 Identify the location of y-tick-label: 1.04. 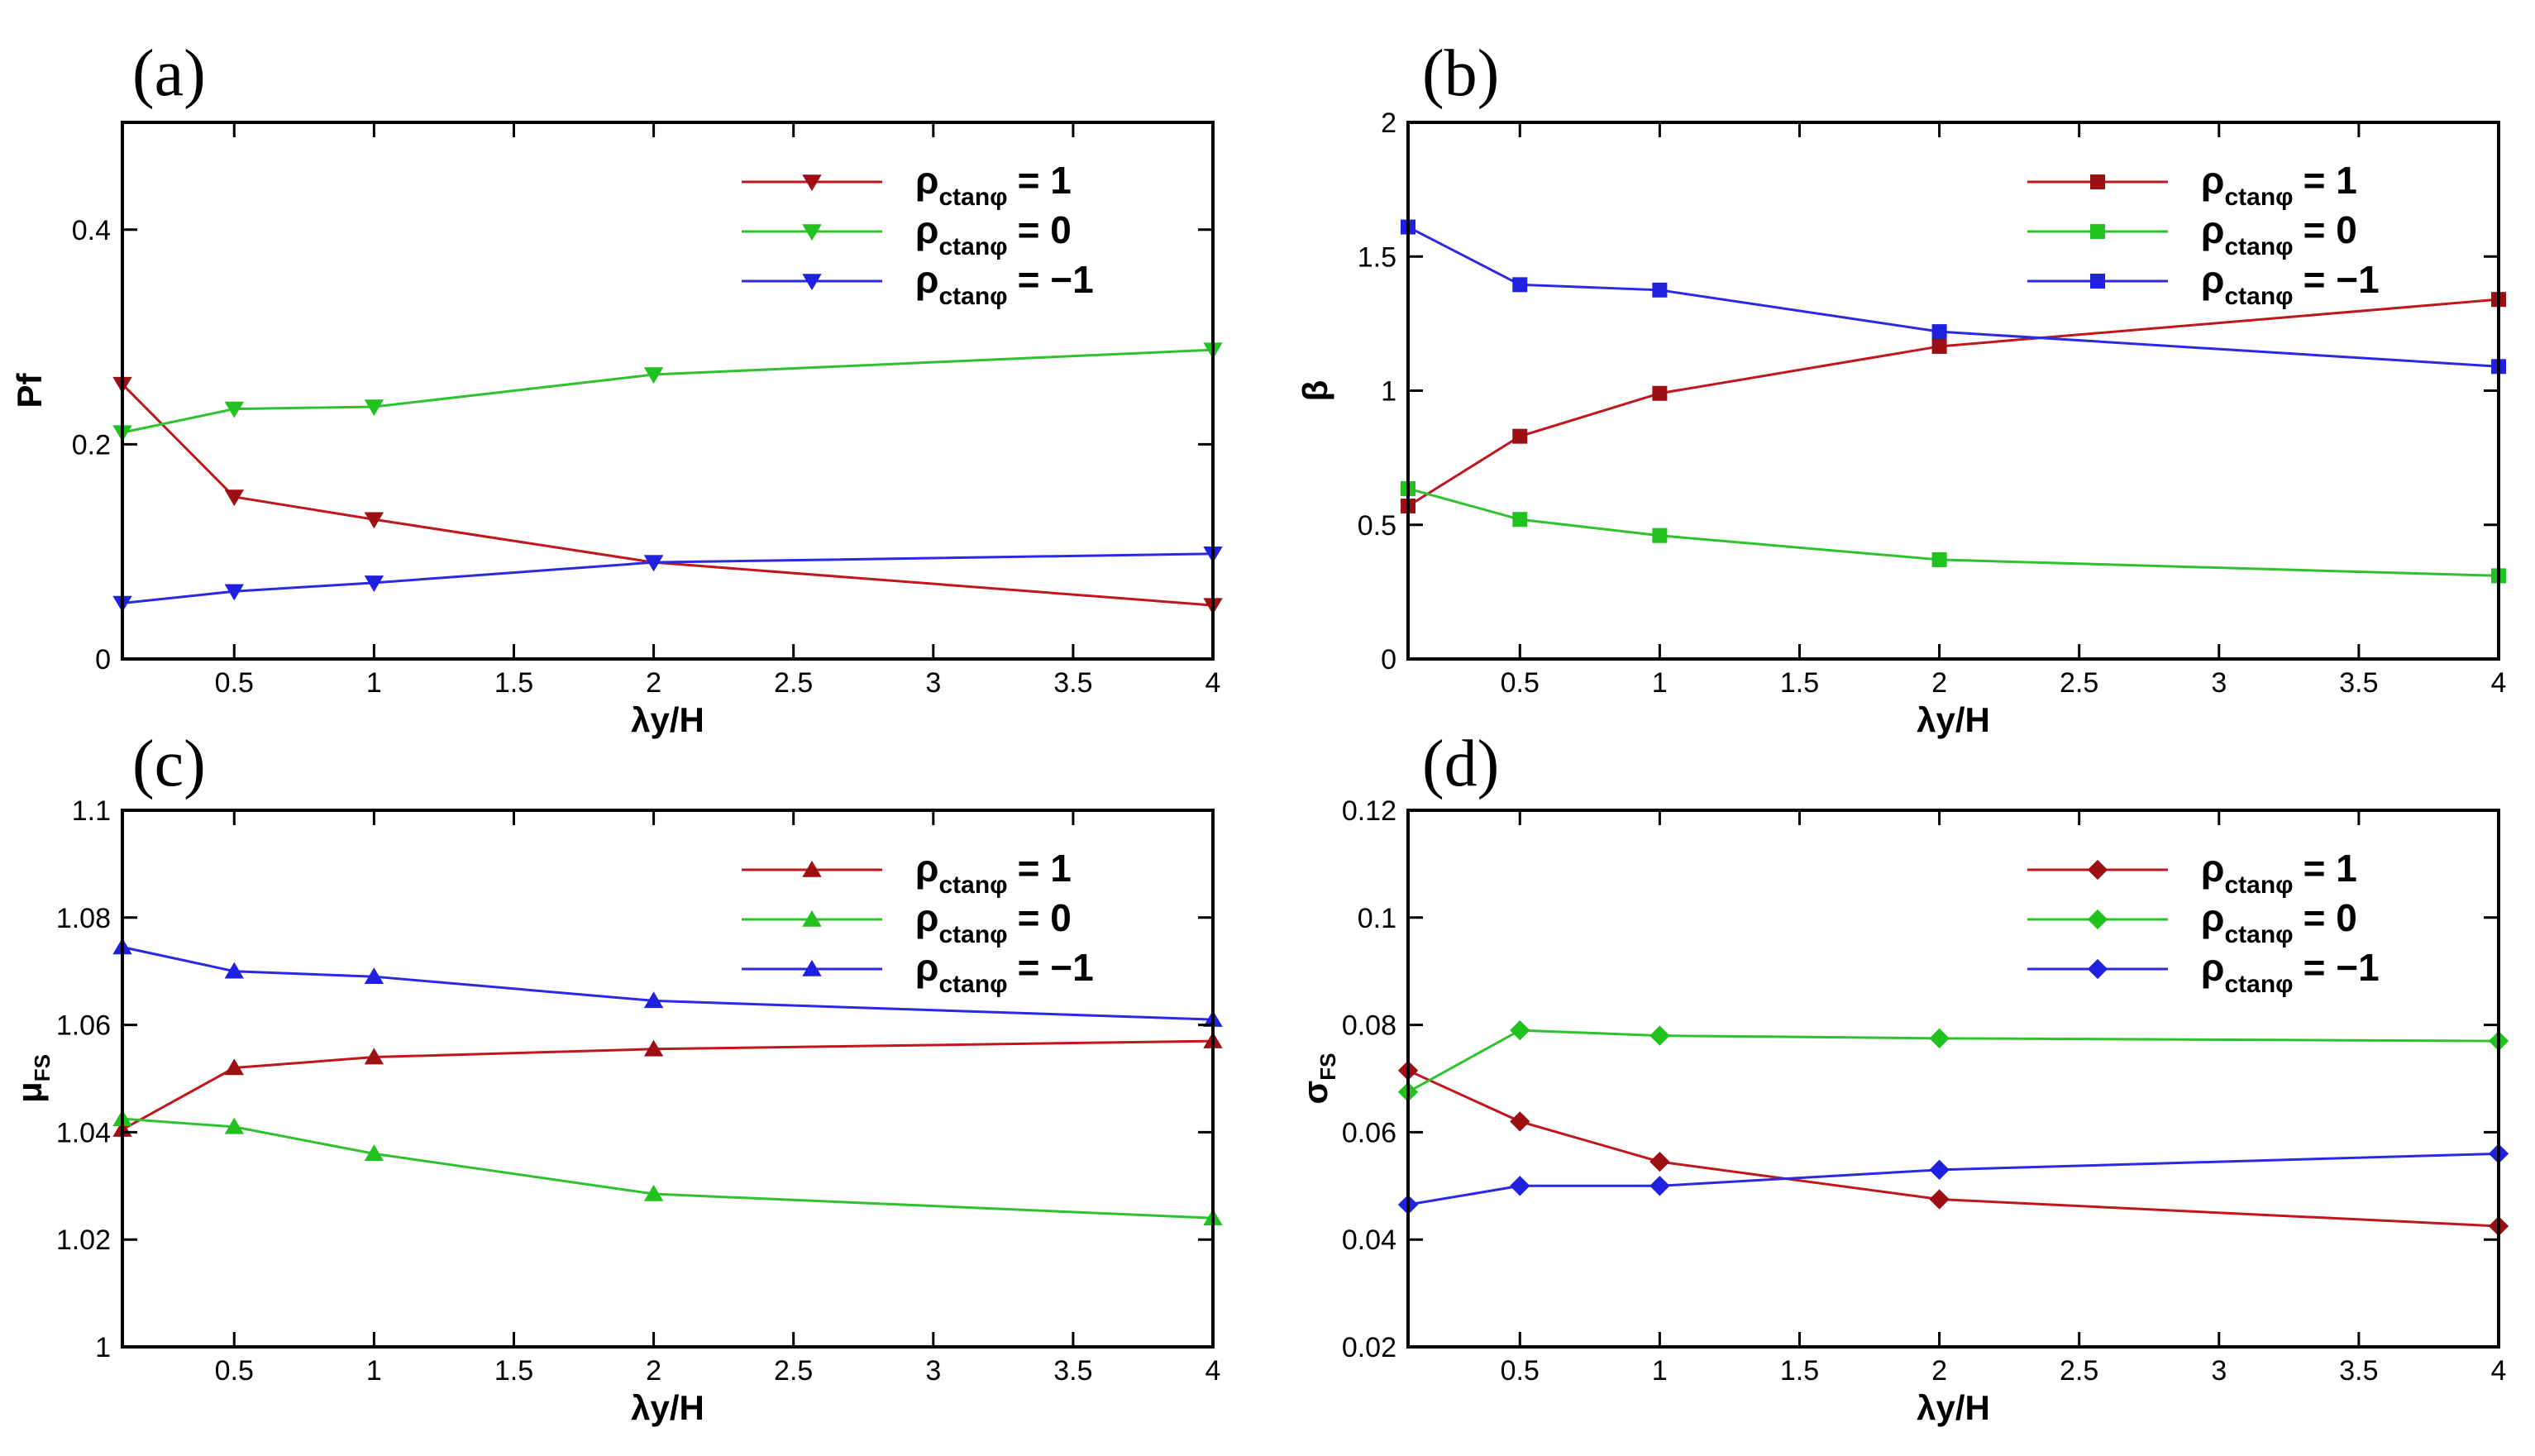
(84, 1132).